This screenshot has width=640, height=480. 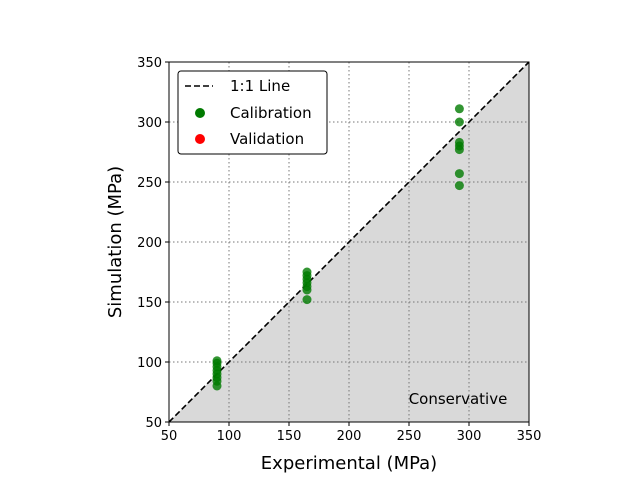 I want to click on conservative-label: Conservative, so click(x=458, y=399).